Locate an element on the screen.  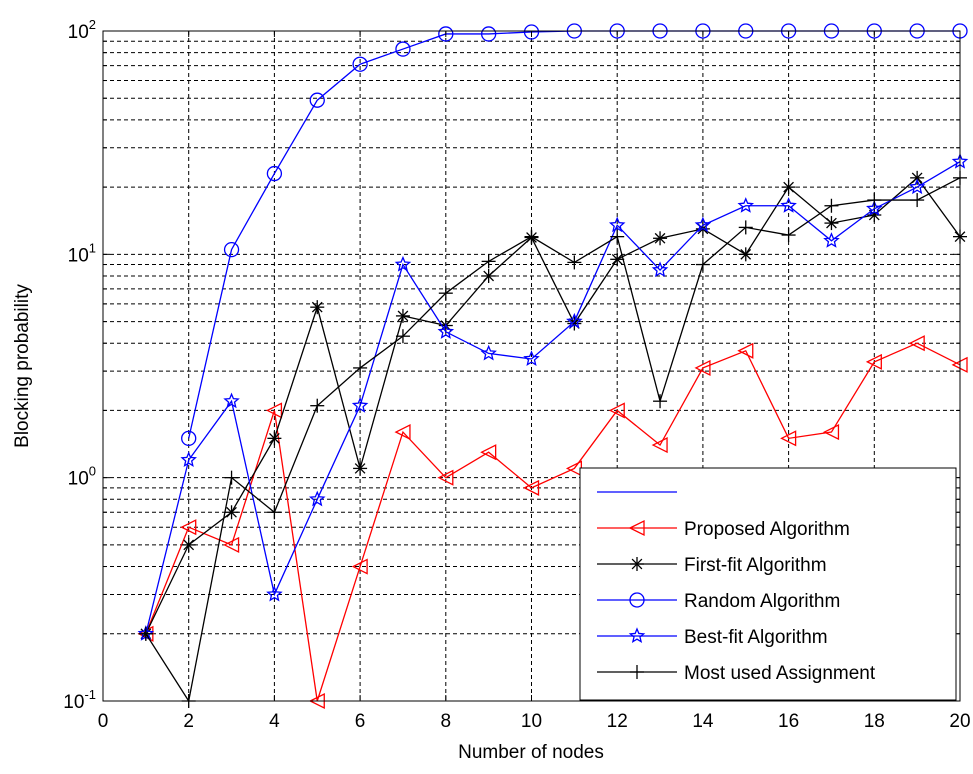
x-axis-label: Number of nodes is located at coordinates (531, 752).